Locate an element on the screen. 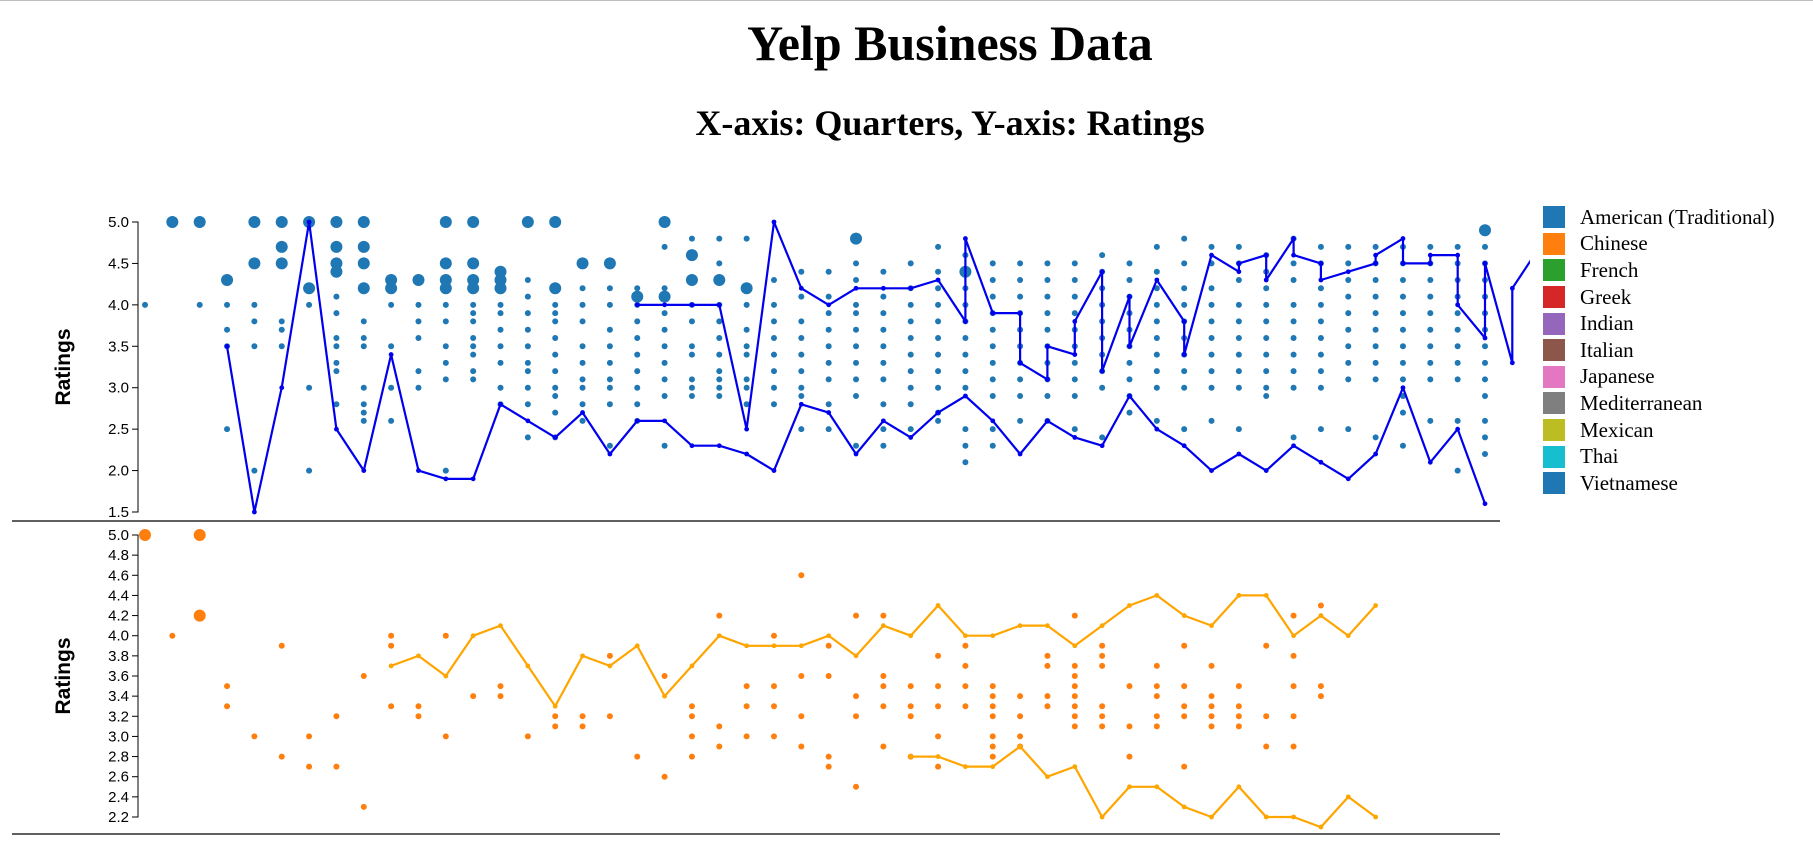 The height and width of the screenshot is (841, 1813). y-tick-label: 1.5 is located at coordinates (118, 512).